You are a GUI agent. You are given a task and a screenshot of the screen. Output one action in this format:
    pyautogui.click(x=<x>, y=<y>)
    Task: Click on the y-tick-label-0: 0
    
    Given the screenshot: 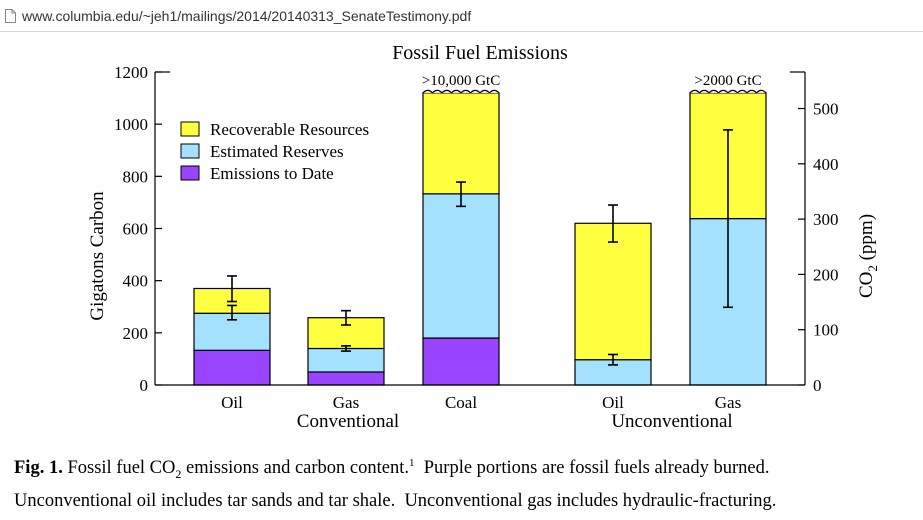 What is the action you would take?
    pyautogui.click(x=144, y=385)
    